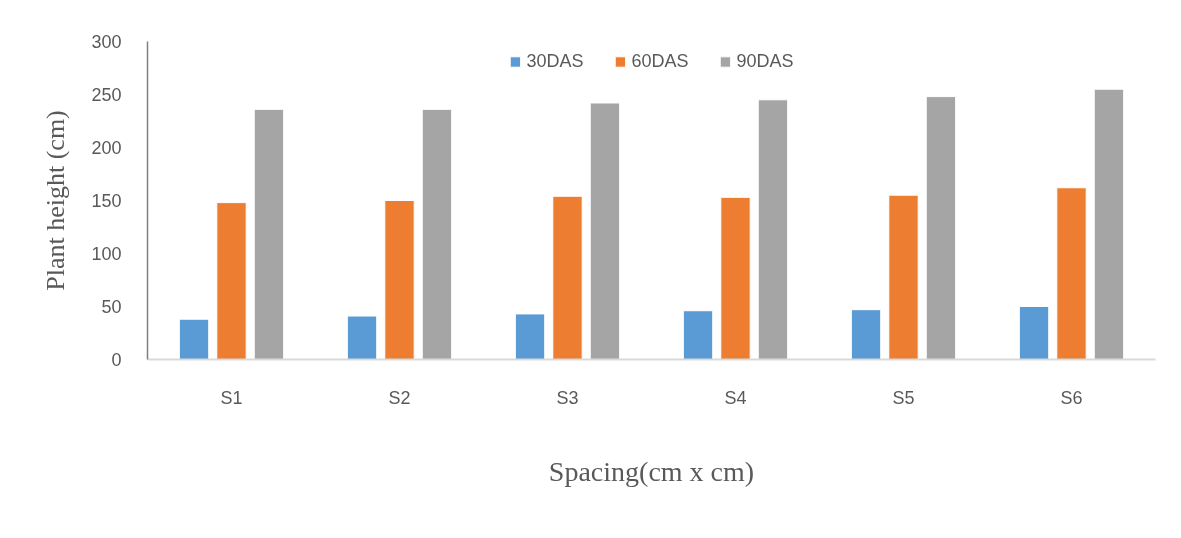 Image resolution: width=1181 pixels, height=538 pixels. I want to click on x-axis-title: Spacing(cm x cm), so click(651, 471).